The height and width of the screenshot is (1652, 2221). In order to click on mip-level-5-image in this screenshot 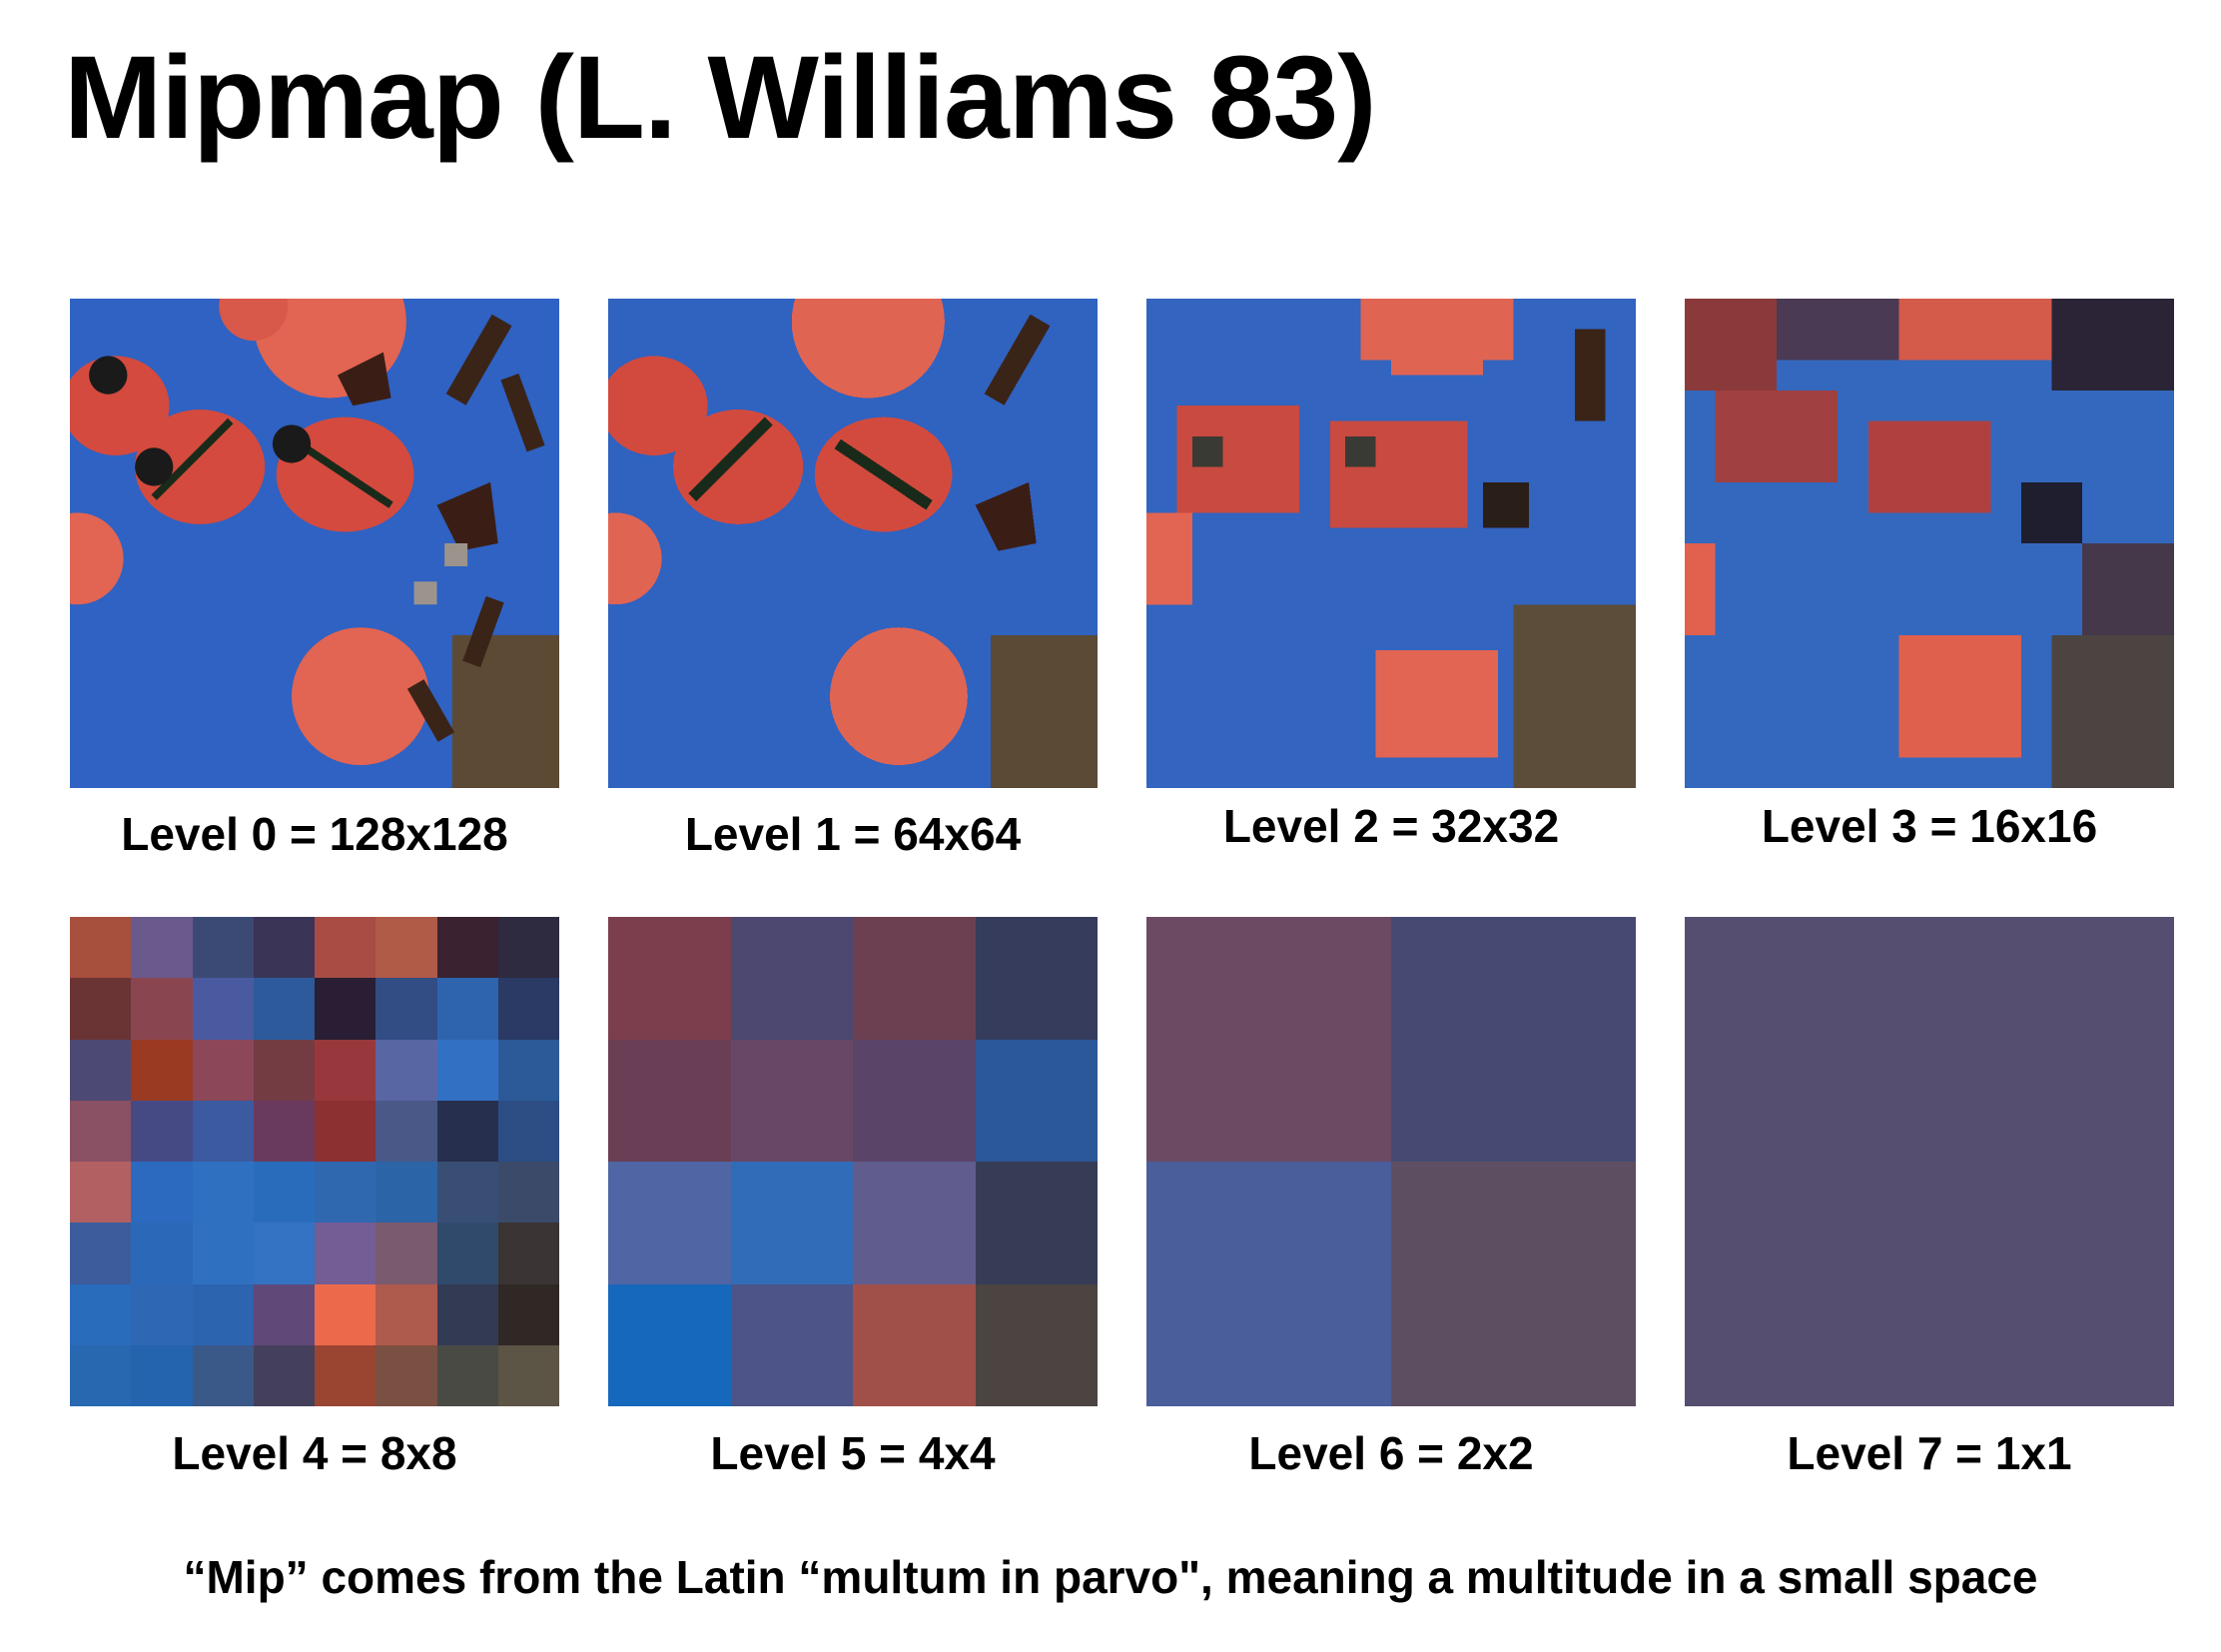, I will do `click(853, 1161)`.